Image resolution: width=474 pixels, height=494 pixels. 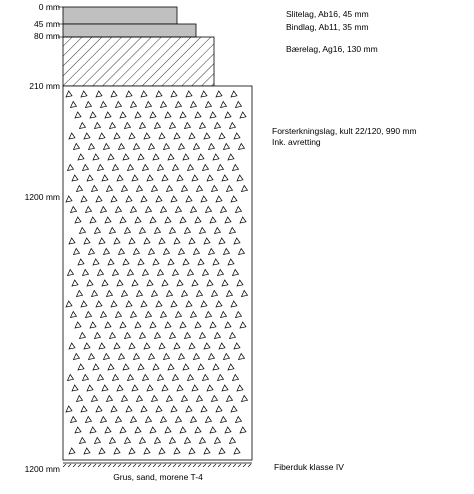 What do you see at coordinates (332, 49) in the screenshot?
I see `baerelag-label: Bærelag, Ag16, 130 mm` at bounding box center [332, 49].